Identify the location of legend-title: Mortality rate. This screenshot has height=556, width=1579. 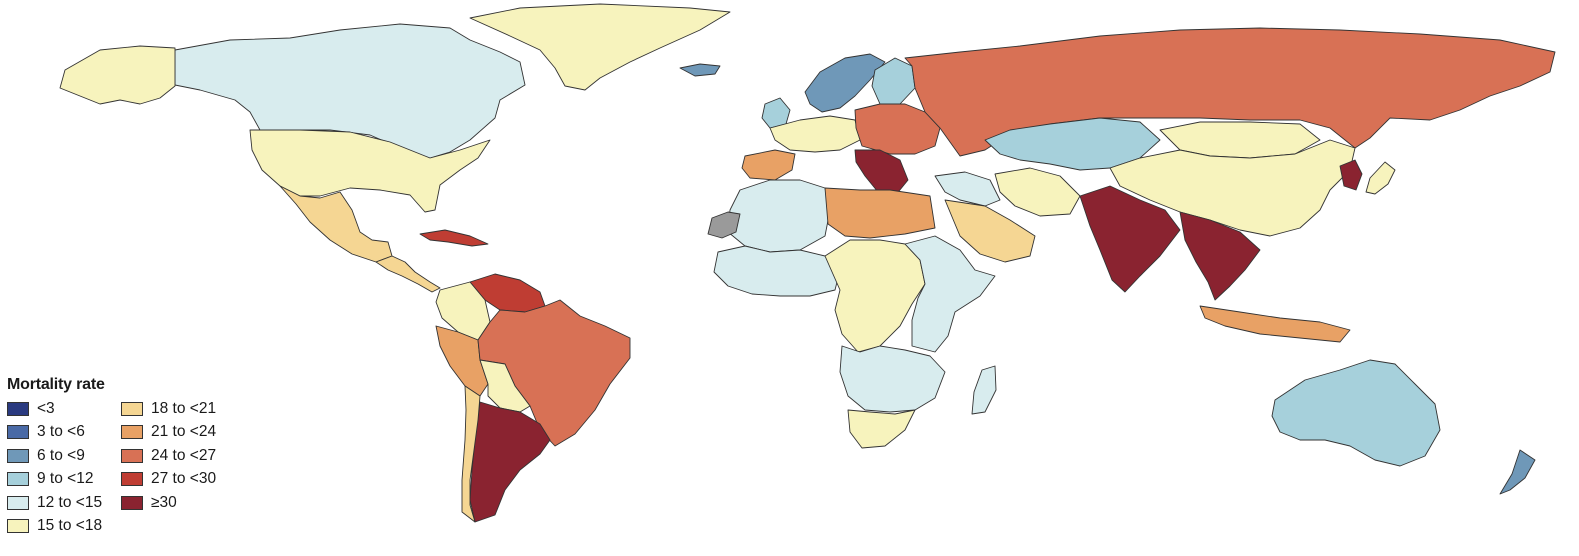
(56, 384).